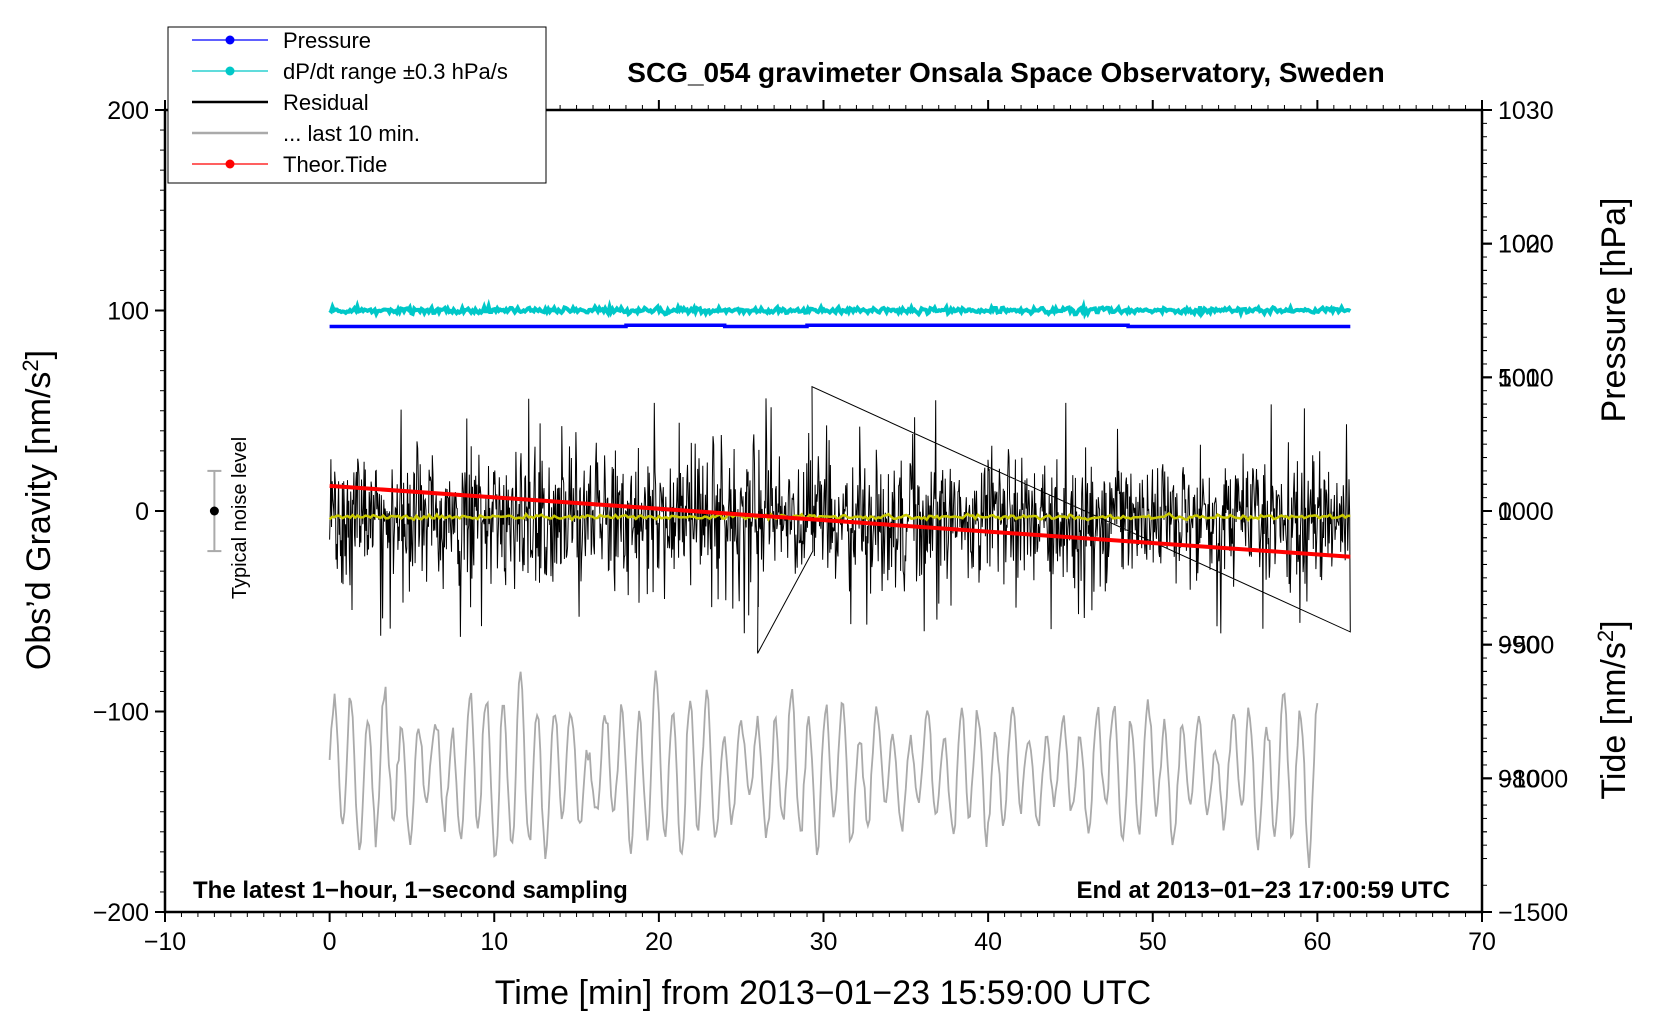  Describe the element at coordinates (121, 913) in the screenshot. I see `y-tick-label: −200` at that location.